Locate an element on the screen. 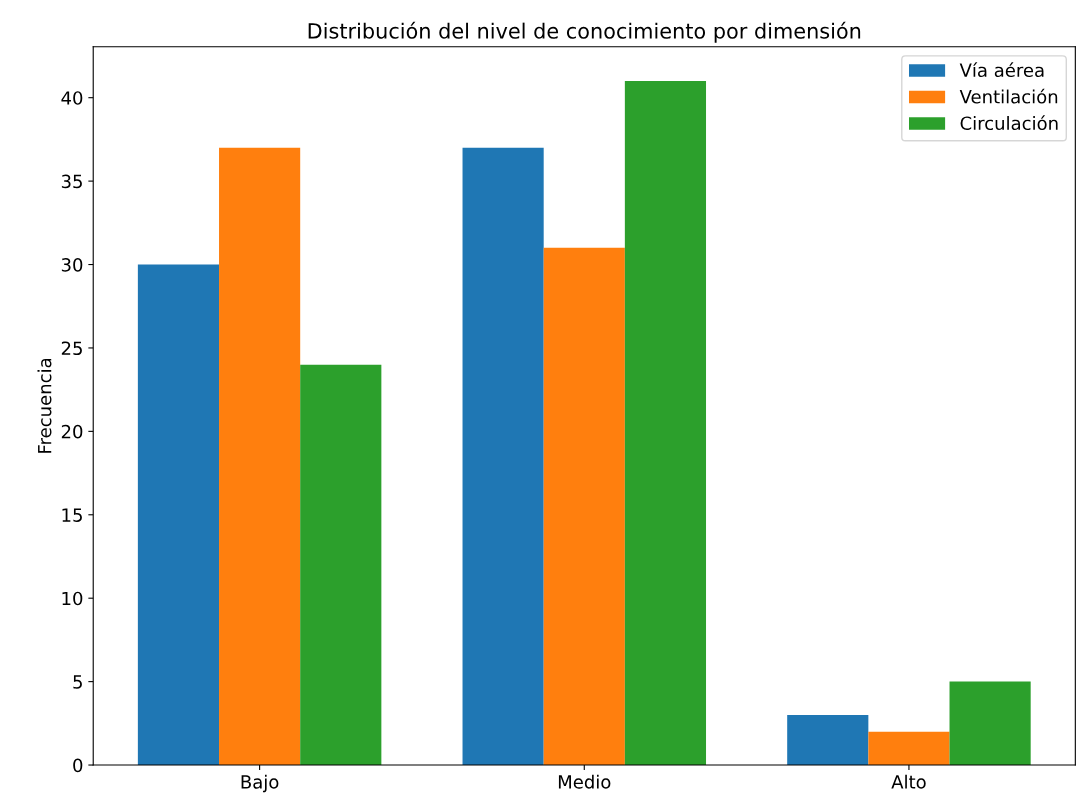 Image resolution: width=1084 pixels, height=807 pixels. y-axis-title: Frecuencia is located at coordinates (44, 405).